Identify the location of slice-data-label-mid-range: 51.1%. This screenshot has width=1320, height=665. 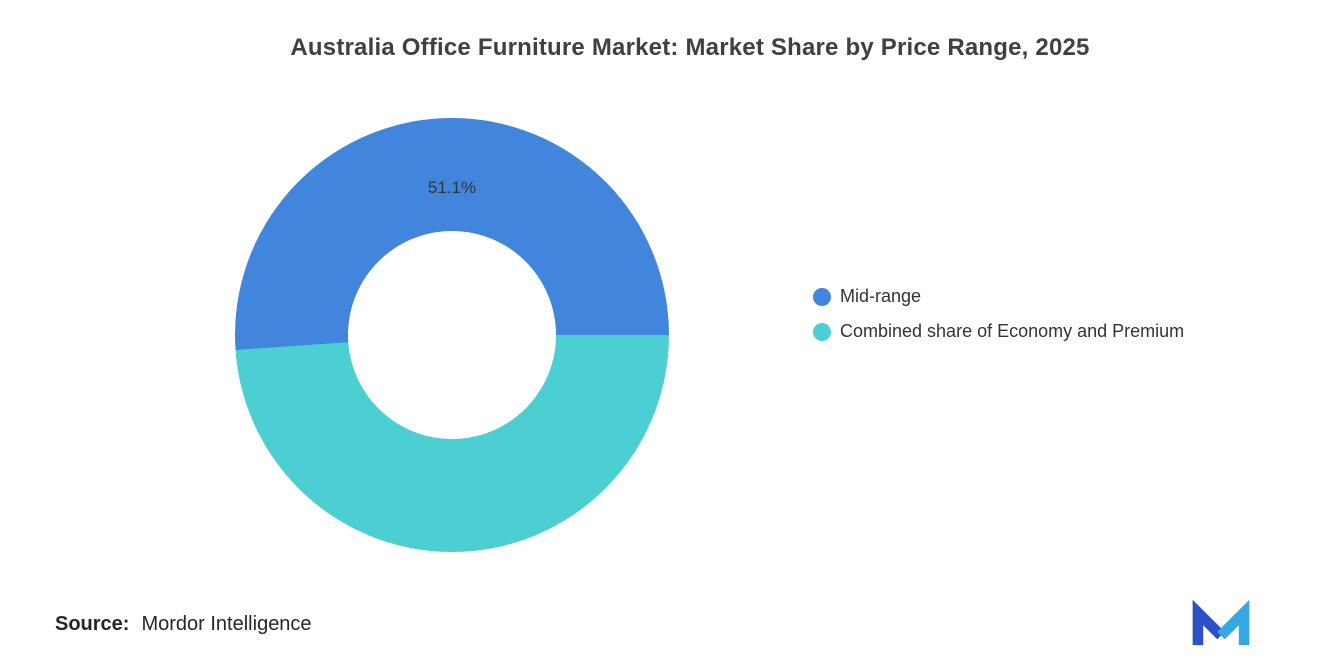
(452, 187).